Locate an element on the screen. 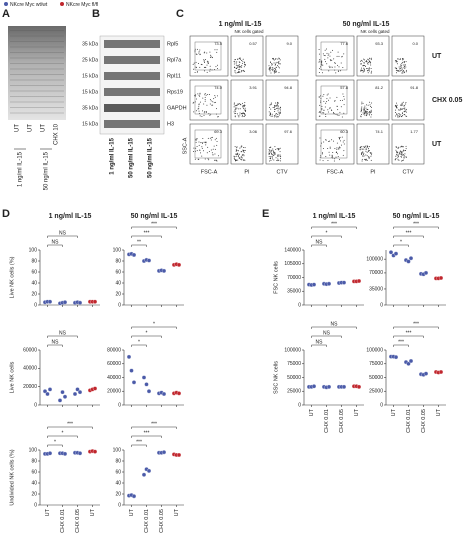 This screenshot has width=474, height=555. significance-label: NS is located at coordinates (335, 324).